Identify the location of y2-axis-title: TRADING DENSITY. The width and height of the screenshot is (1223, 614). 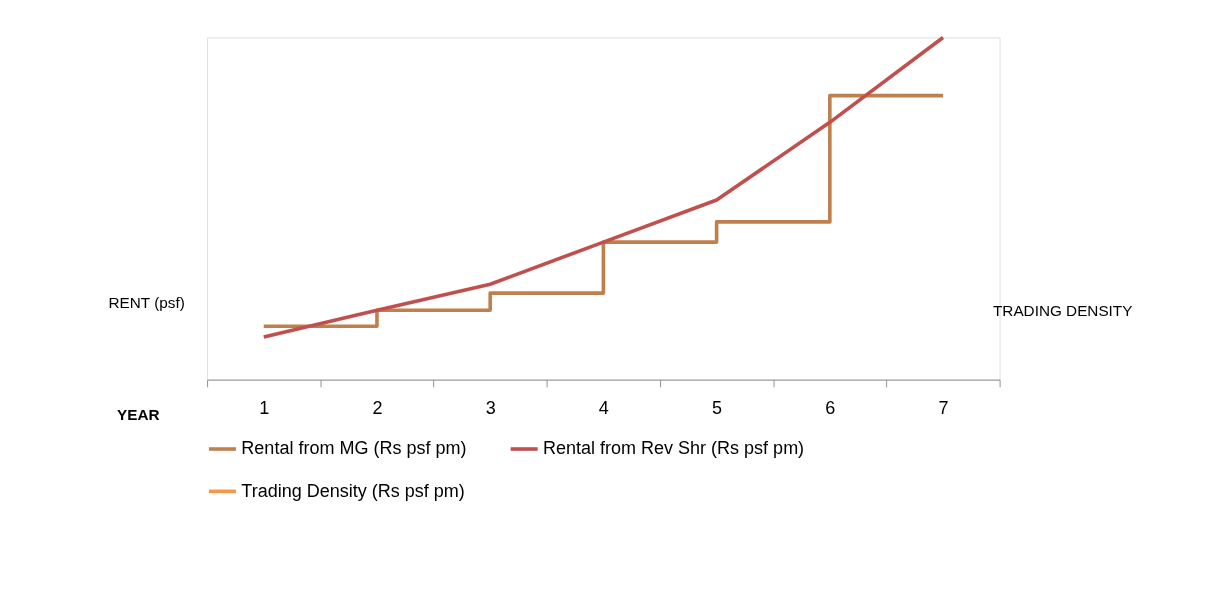
(1063, 310).